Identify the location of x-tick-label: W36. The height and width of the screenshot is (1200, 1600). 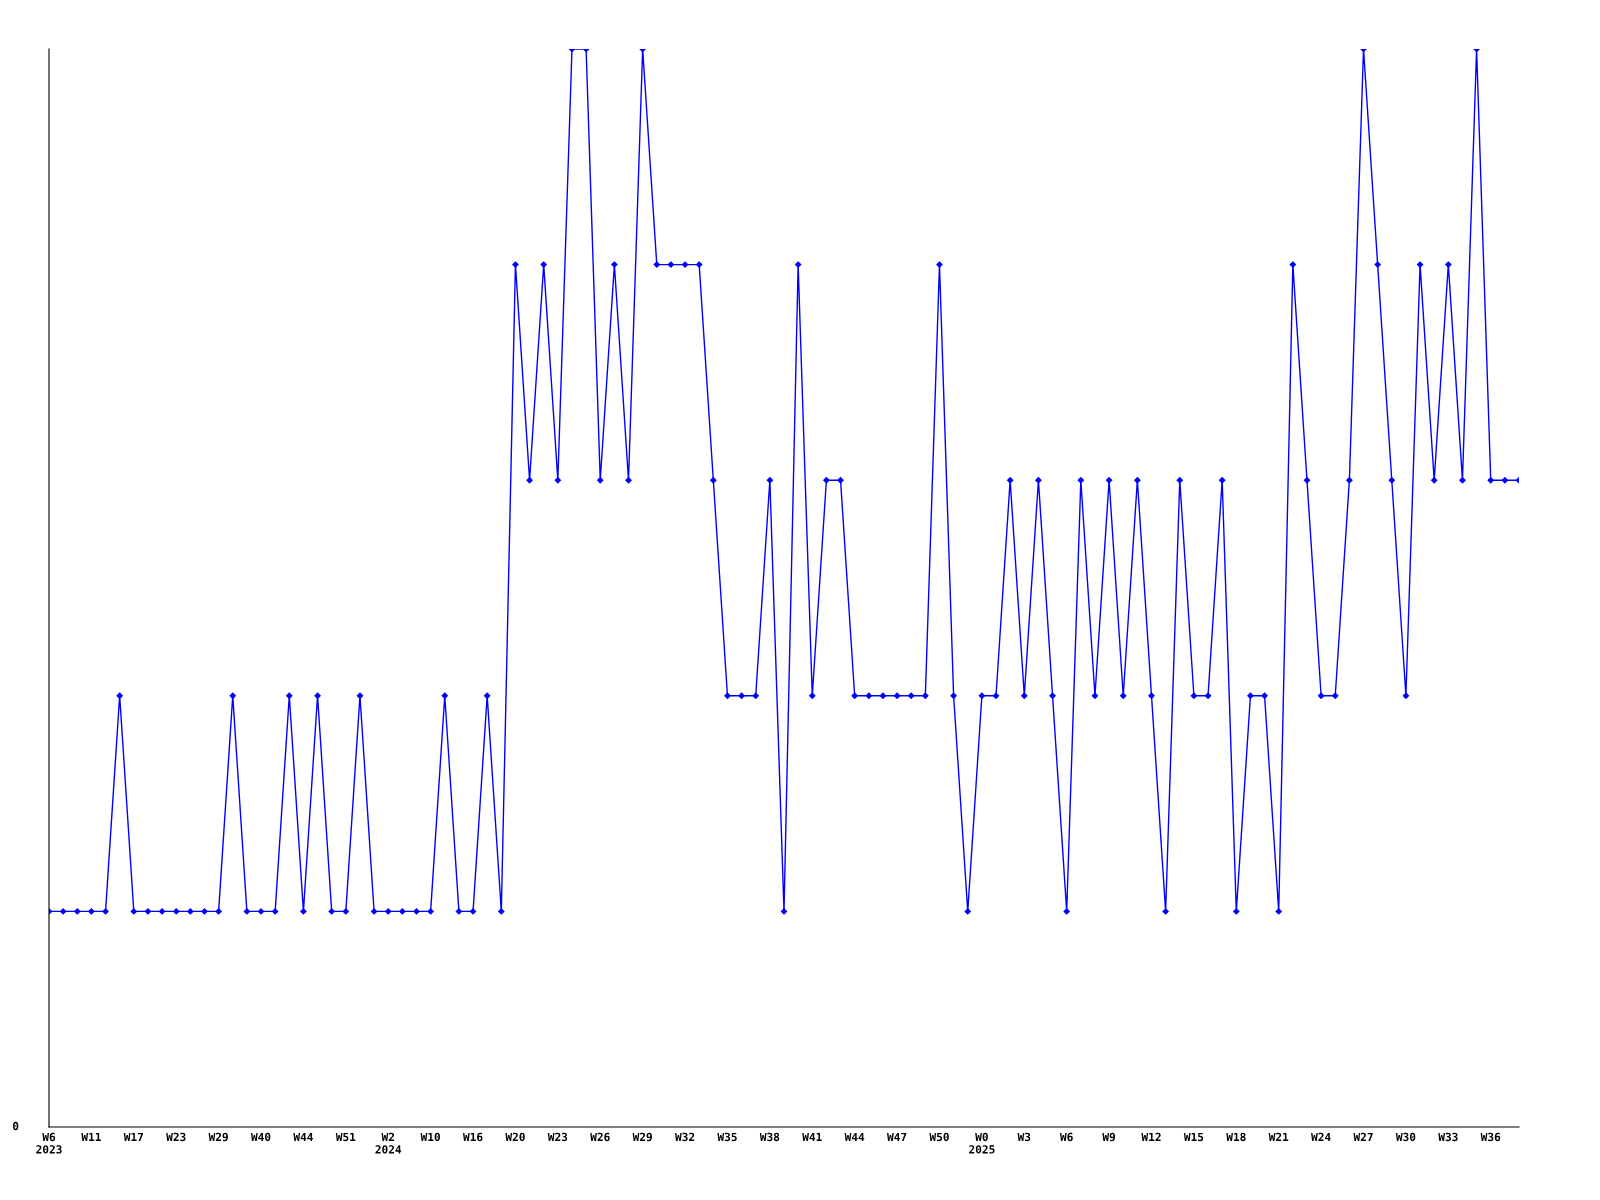
(1490, 1137).